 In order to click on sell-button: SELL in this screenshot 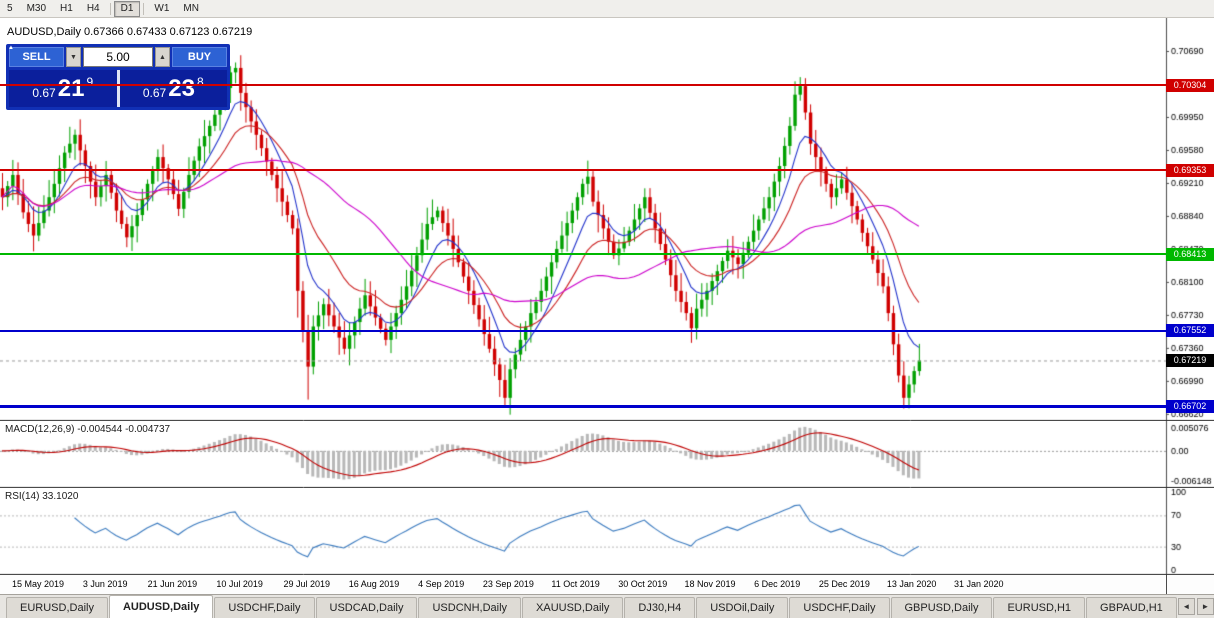, I will do `click(36, 57)`.